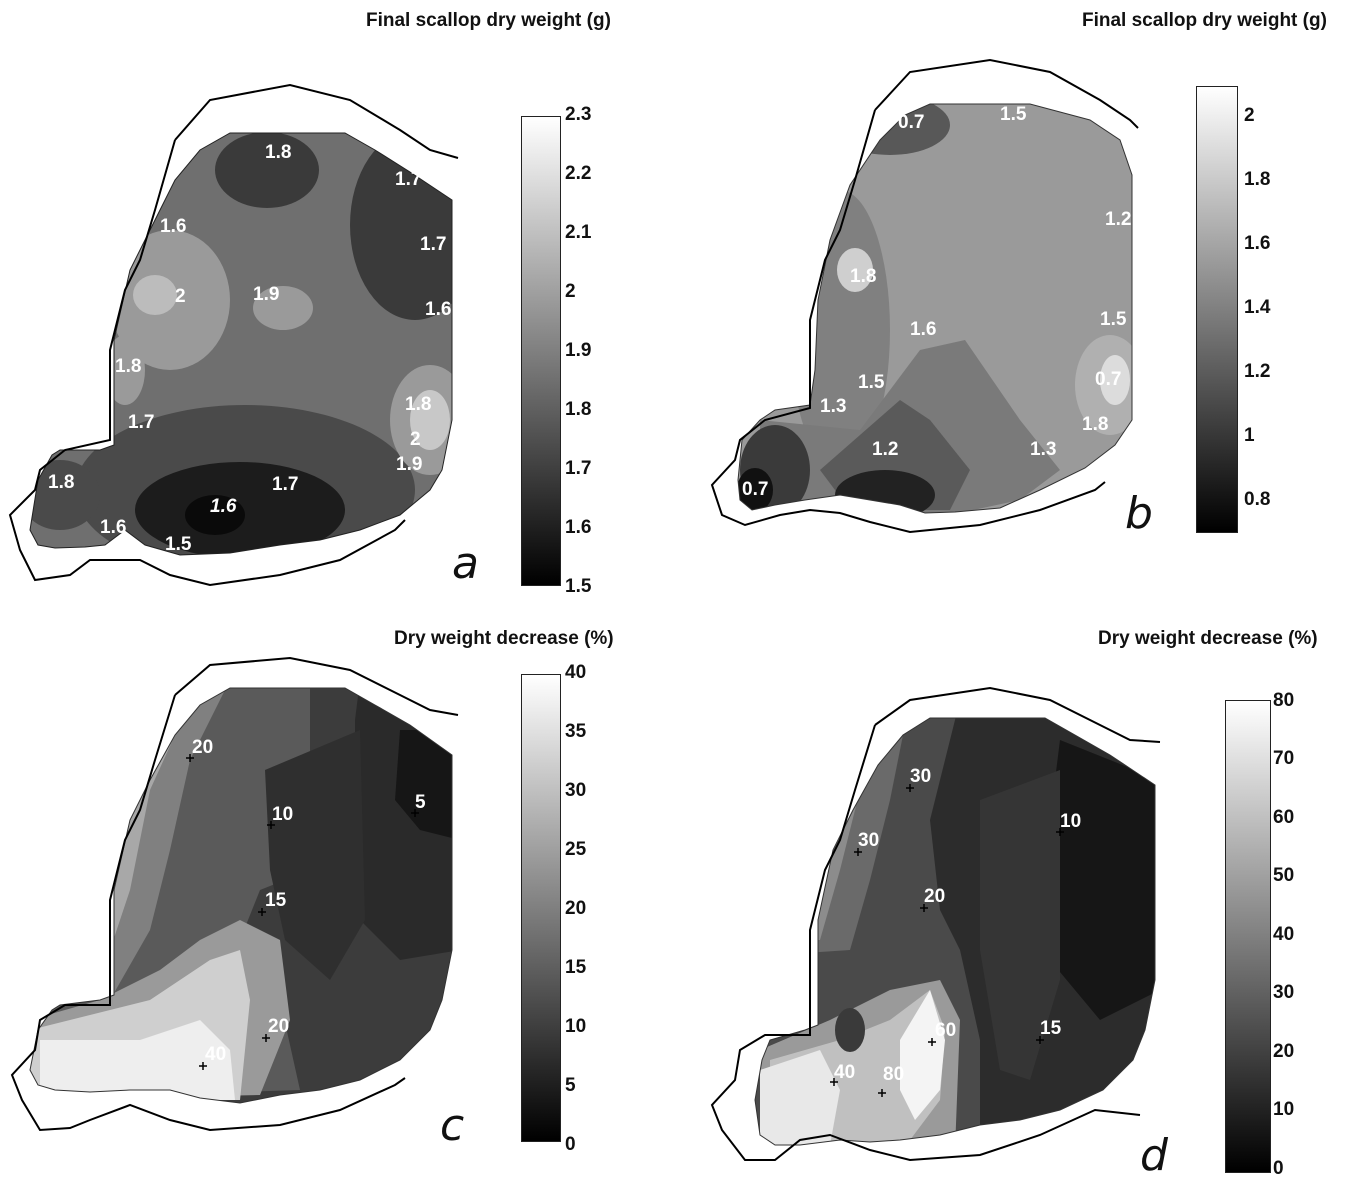  What do you see at coordinates (541, 908) in the screenshot?
I see `panel-c-colorbar` at bounding box center [541, 908].